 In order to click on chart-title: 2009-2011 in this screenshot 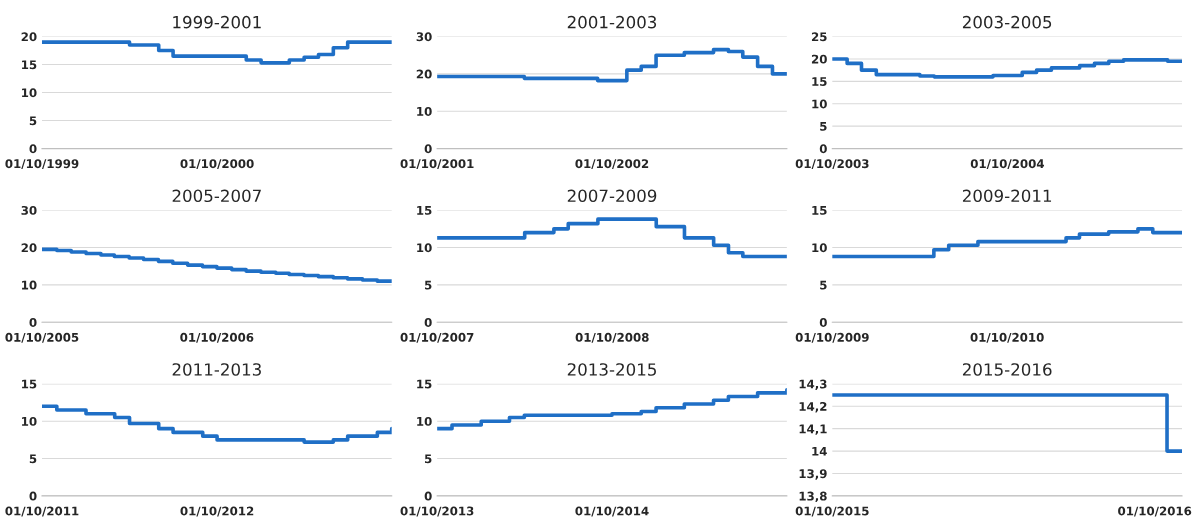, I will do `click(1007, 196)`.